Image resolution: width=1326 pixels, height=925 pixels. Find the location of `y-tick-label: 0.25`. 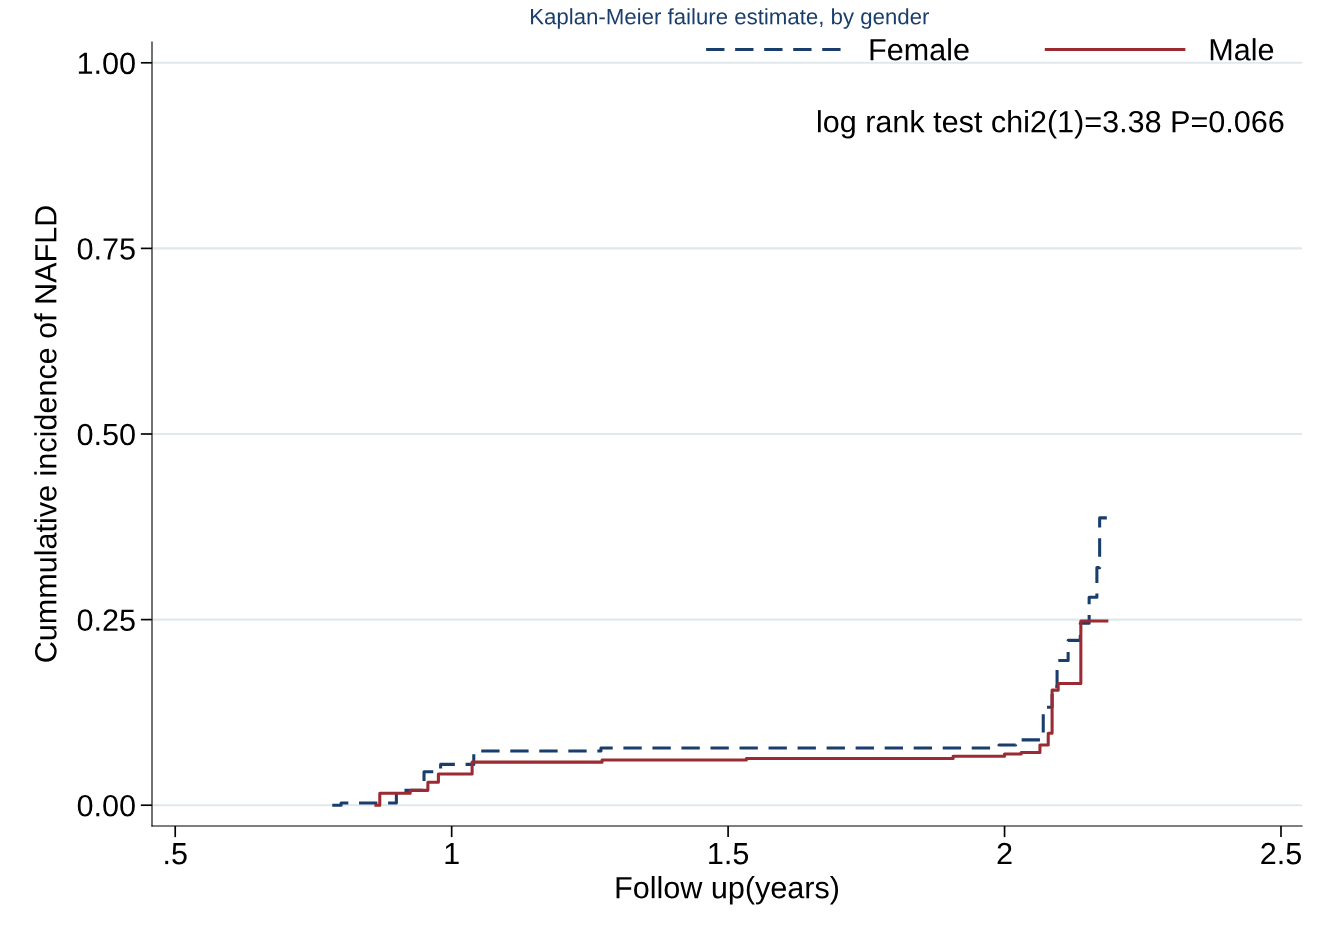

y-tick-label: 0.25 is located at coordinates (106, 620).